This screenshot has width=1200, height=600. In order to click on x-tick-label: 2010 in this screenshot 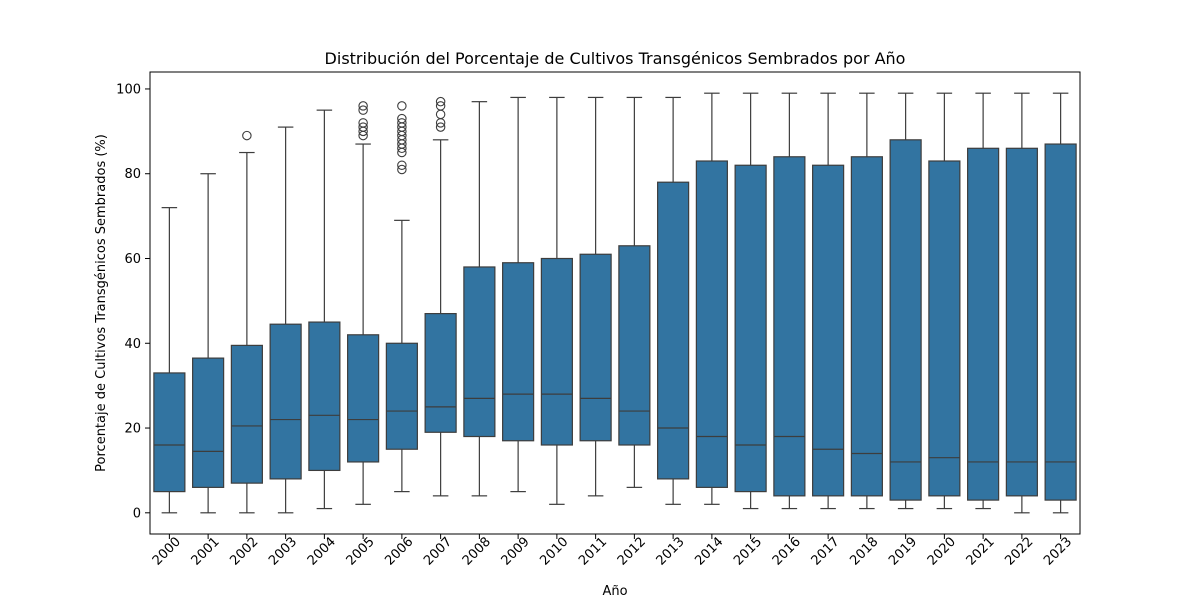, I will do `click(554, 552)`.